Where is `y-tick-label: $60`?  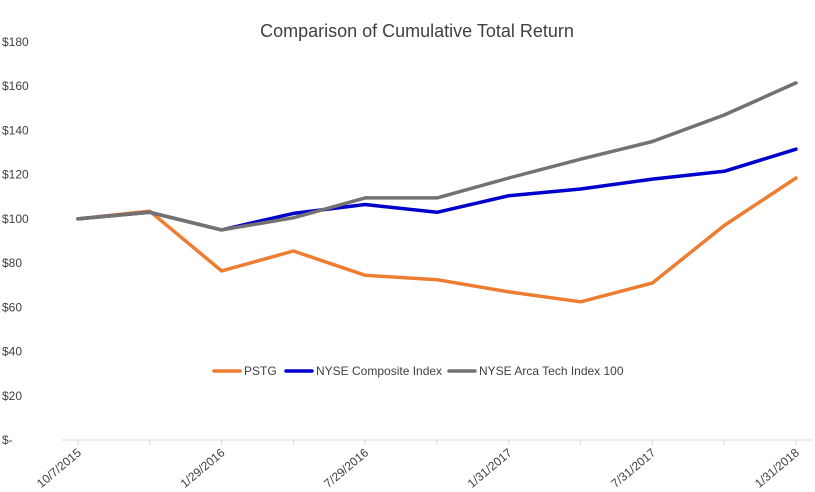
y-tick-label: $60 is located at coordinates (12, 307).